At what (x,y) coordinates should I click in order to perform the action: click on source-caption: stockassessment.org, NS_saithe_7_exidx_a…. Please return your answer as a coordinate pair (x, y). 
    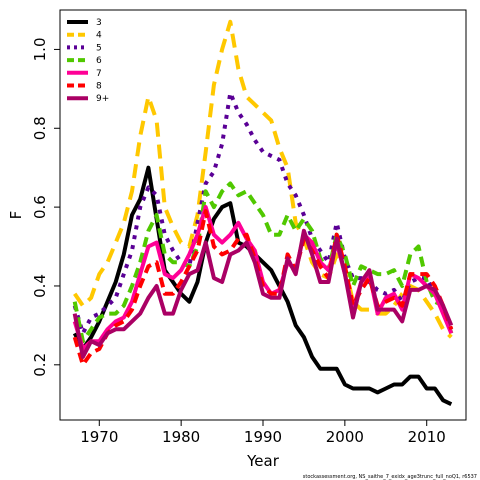
    Looking at the image, I should click on (390, 477).